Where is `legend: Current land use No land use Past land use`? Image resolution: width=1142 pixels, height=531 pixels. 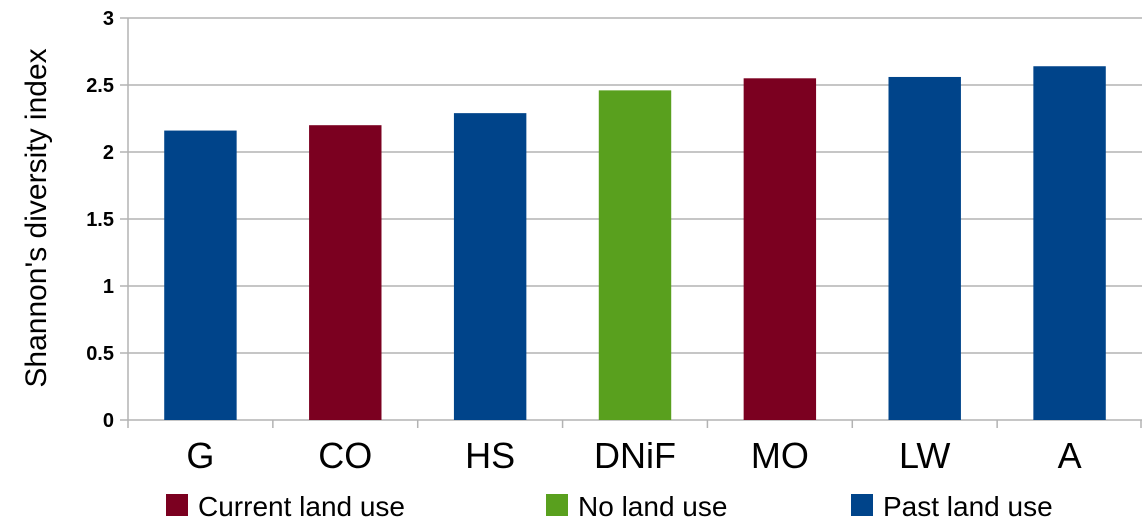
legend: Current land use No land use Past land use is located at coordinates (609, 506).